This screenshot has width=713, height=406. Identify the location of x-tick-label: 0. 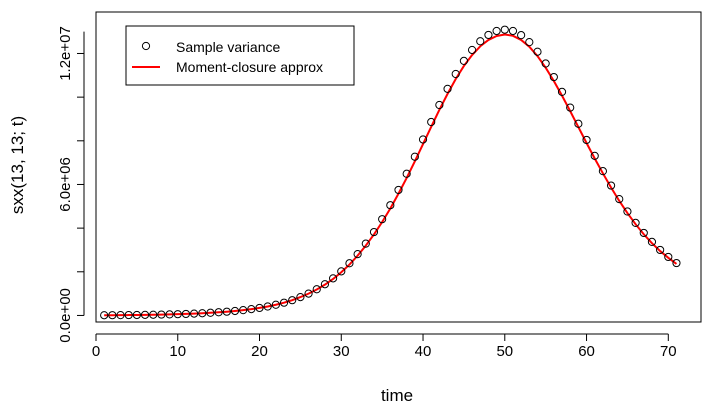
(96, 351).